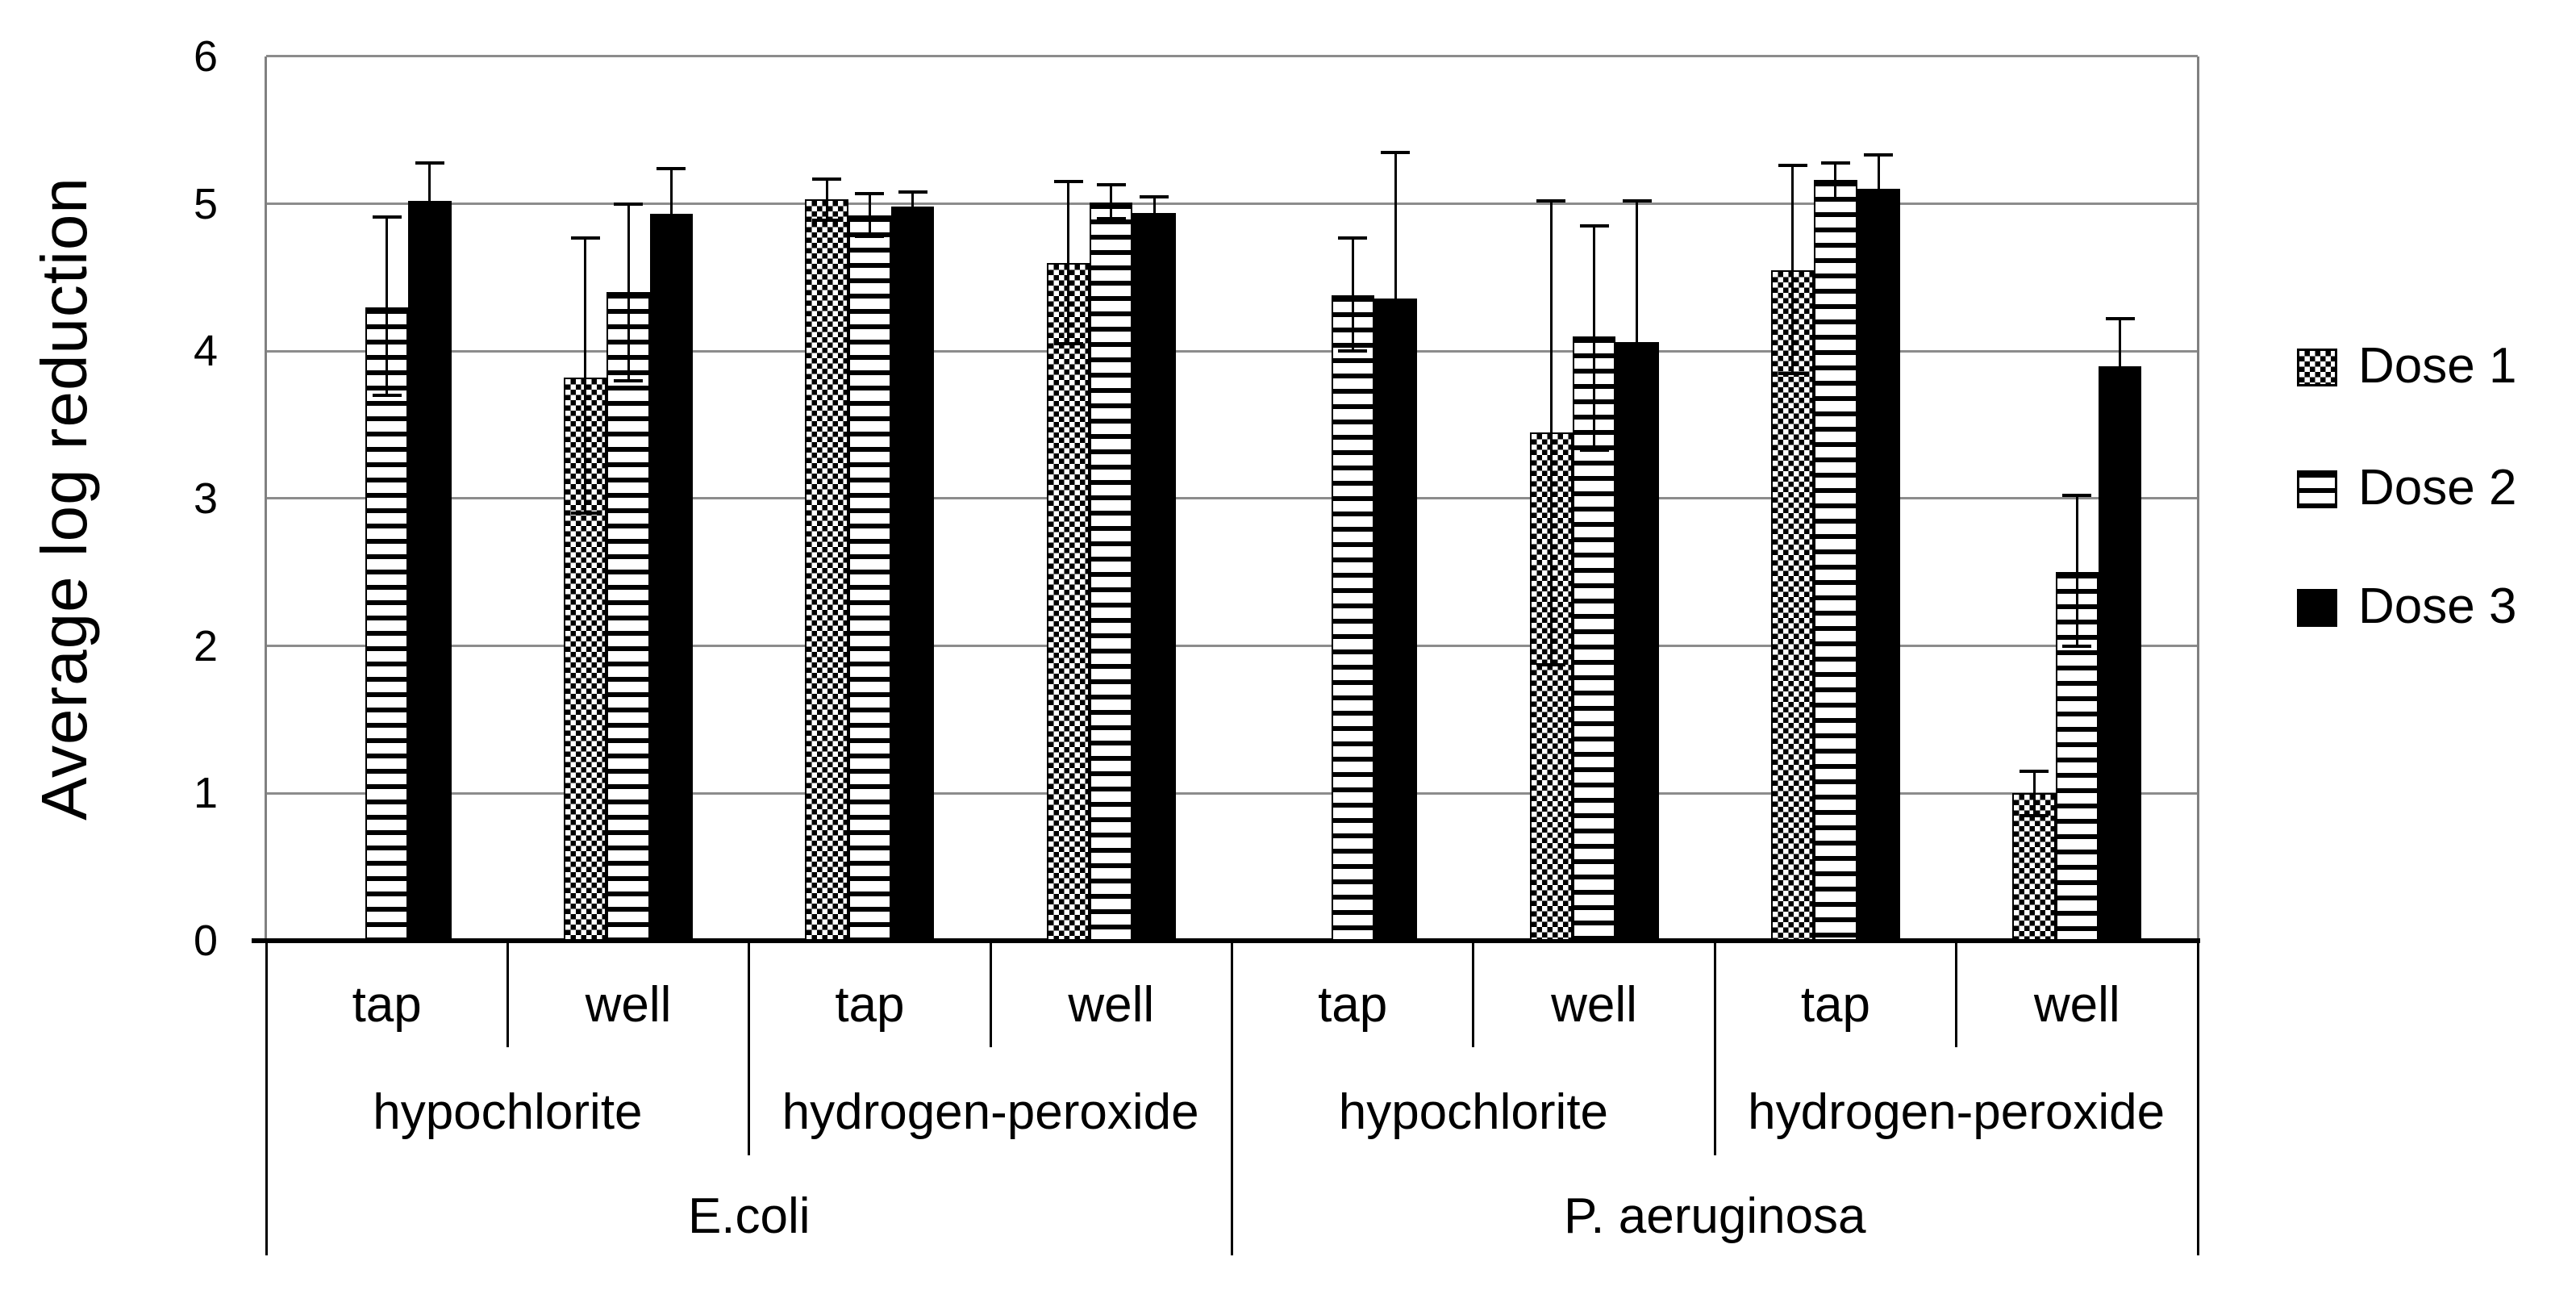  What do you see at coordinates (205, 499) in the screenshot?
I see `y-tick-label-3: 3` at bounding box center [205, 499].